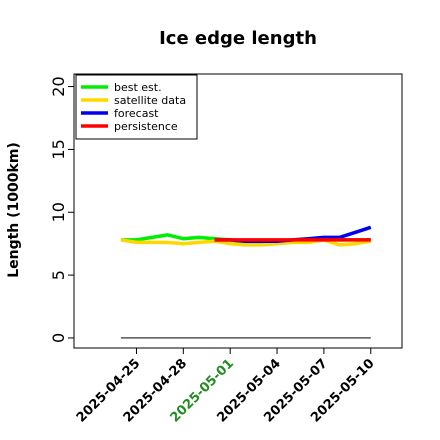 This screenshot has width=440, height=440. What do you see at coordinates (58, 212) in the screenshot?
I see `y-tick-label: 10` at bounding box center [58, 212].